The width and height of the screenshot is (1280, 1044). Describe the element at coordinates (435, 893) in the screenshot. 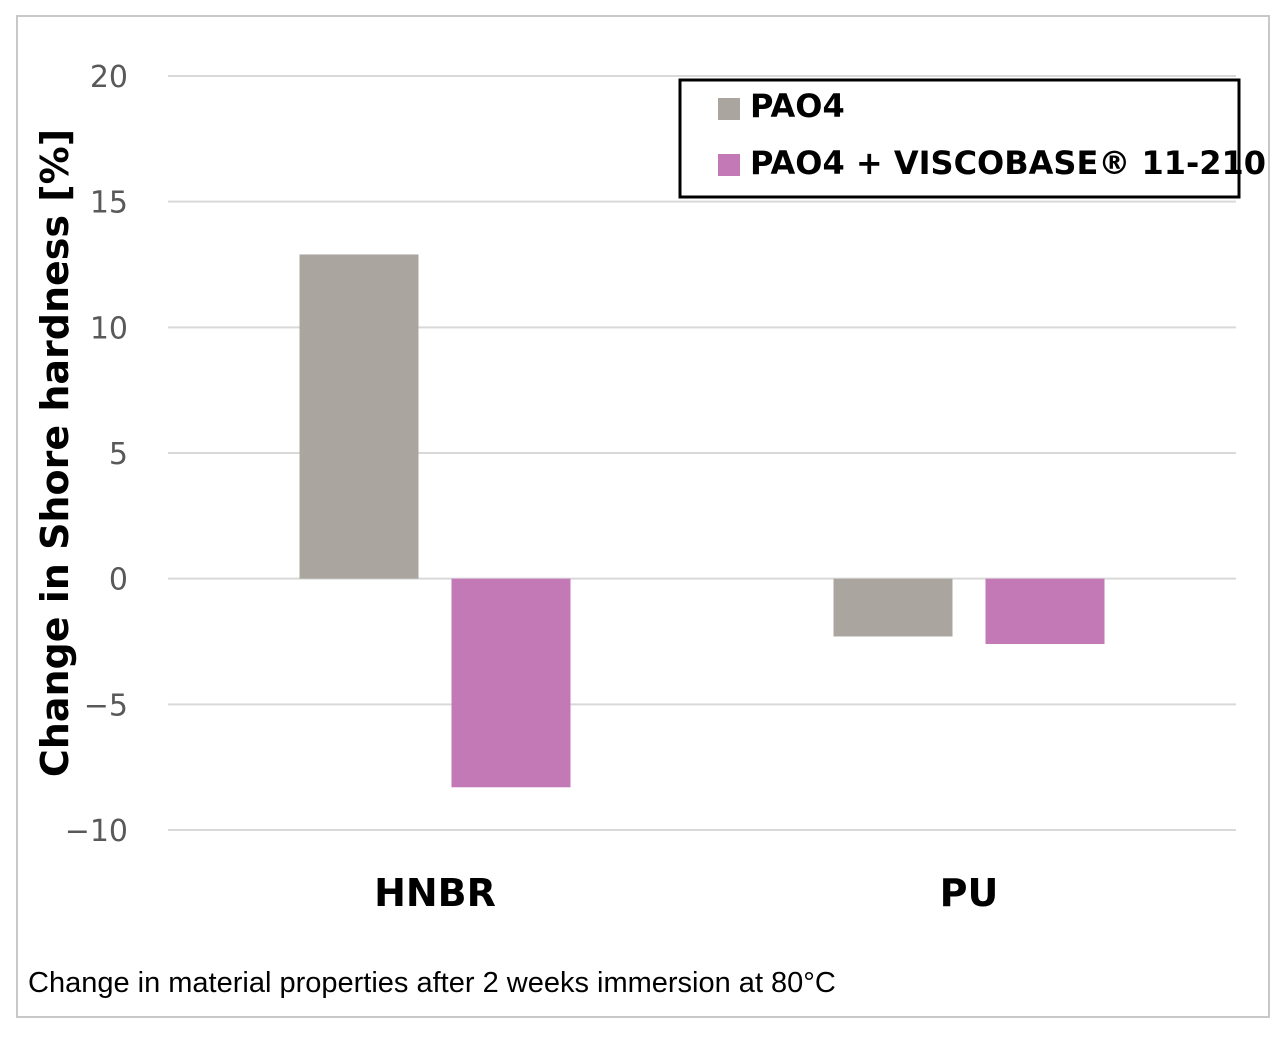

I see `x-category-label: HNBR` at that location.